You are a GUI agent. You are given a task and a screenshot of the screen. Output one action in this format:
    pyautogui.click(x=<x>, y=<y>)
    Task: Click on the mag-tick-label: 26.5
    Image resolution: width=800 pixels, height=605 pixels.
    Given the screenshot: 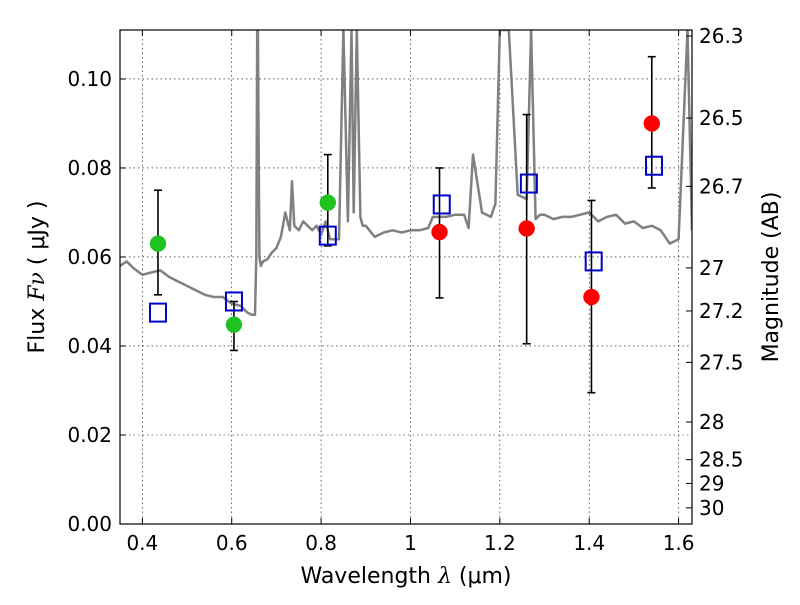 What is the action you would take?
    pyautogui.click(x=721, y=118)
    